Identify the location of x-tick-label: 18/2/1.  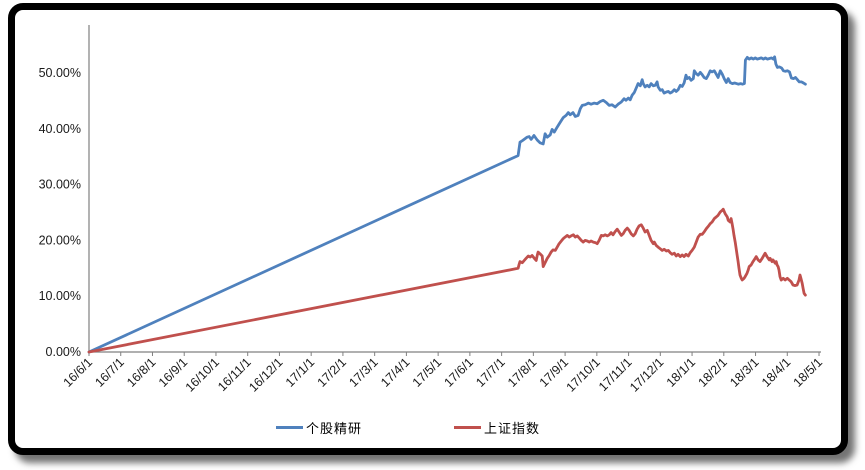
(712, 372).